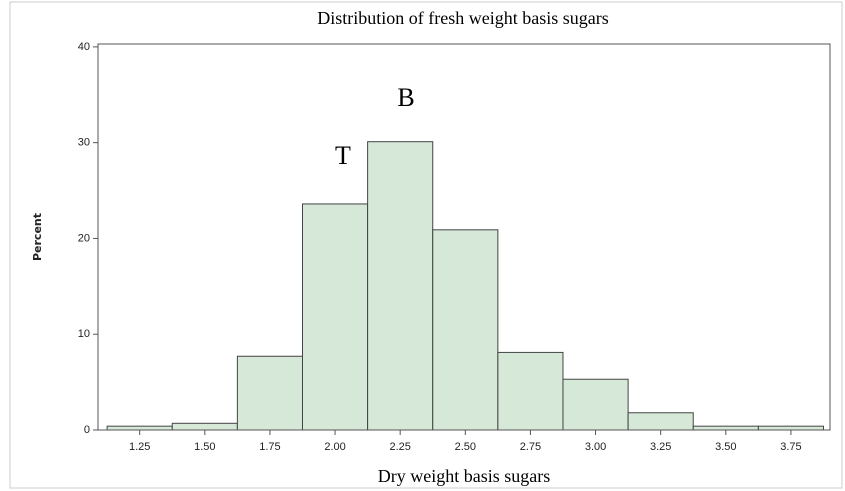  I want to click on x-tick-label: 3.00, so click(595, 447).